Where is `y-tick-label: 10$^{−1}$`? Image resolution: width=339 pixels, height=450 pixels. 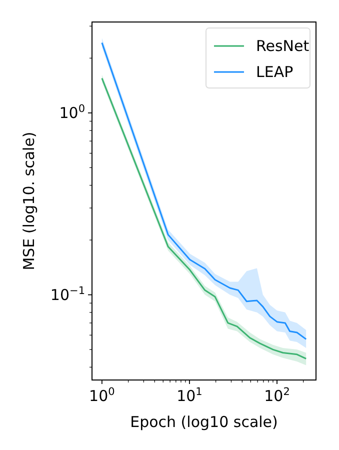 y-tick-label: 10$^{−1}$ is located at coordinates (67, 294).